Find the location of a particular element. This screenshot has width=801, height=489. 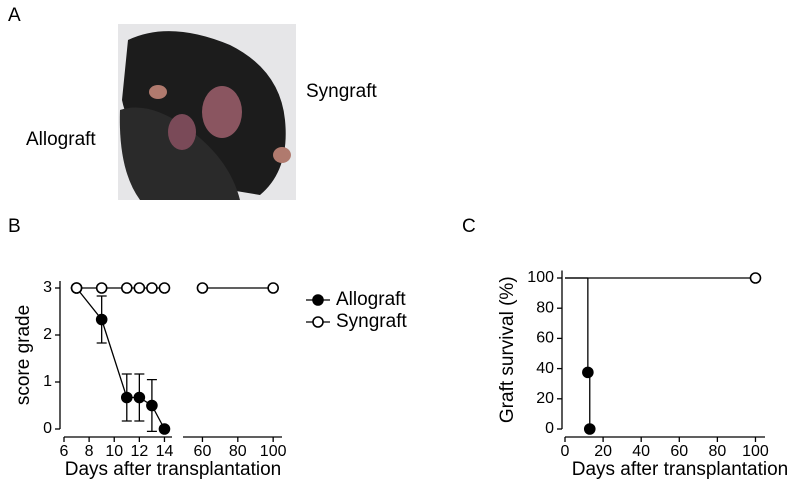

panel-label: B is located at coordinates (14, 226).